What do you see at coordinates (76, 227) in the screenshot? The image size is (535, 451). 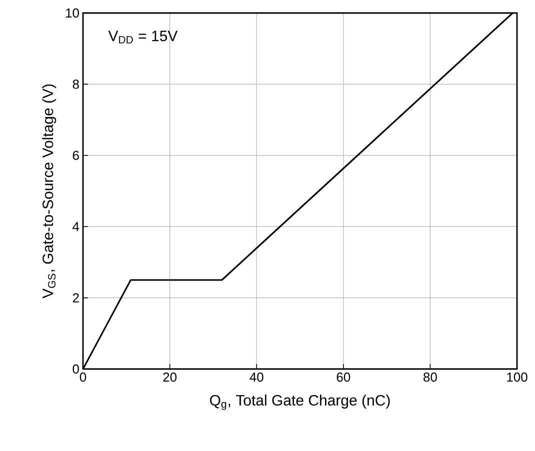 I see `y-tick-label: 4` at bounding box center [76, 227].